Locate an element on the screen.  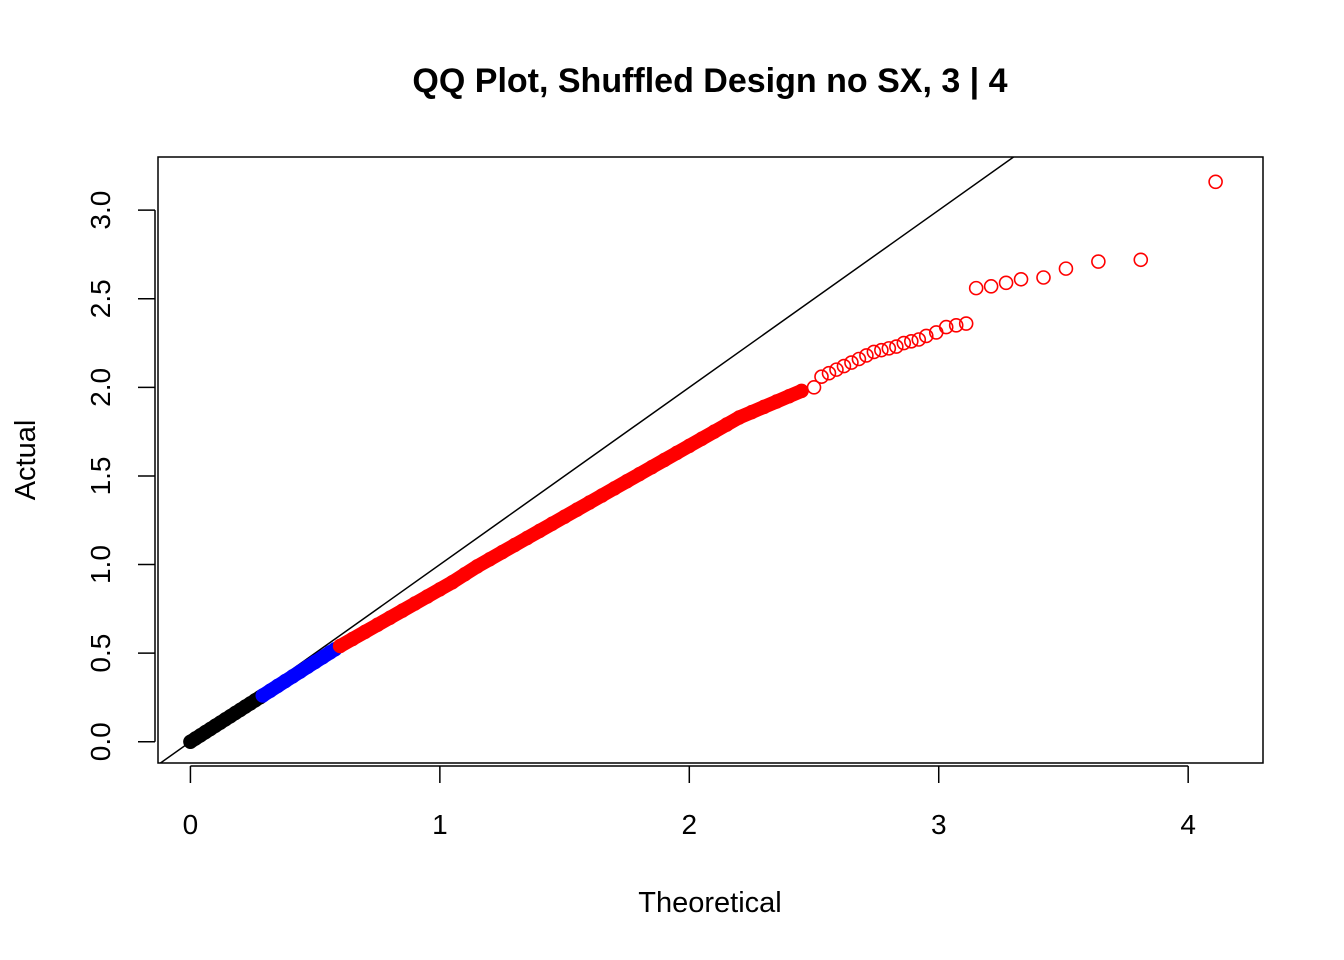
x-tick-label: 0 is located at coordinates (191, 824).